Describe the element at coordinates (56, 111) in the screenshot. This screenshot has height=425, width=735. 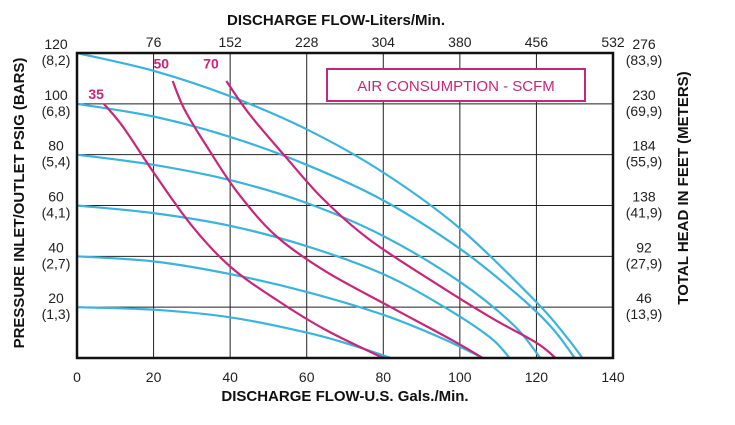
I see `y-tick-label-left-bar: (6,8)` at that location.